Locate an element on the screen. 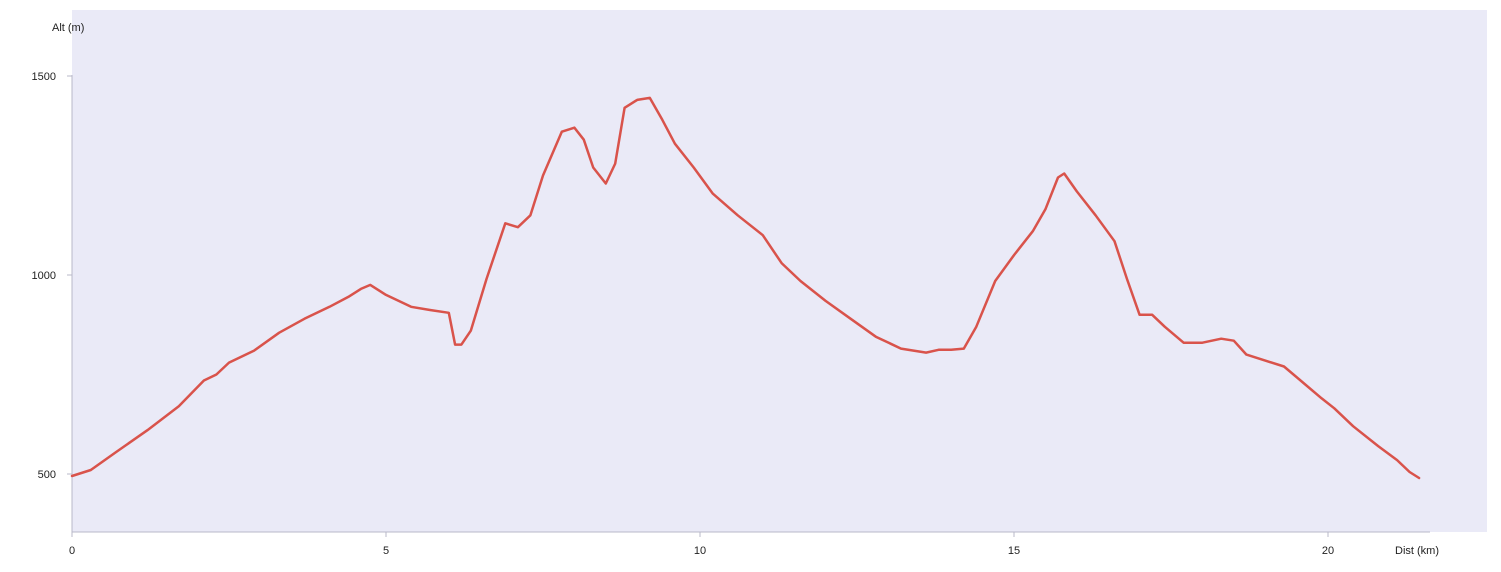 The image size is (1501, 572). x-axis-label: Dist (km) is located at coordinates (1417, 551).